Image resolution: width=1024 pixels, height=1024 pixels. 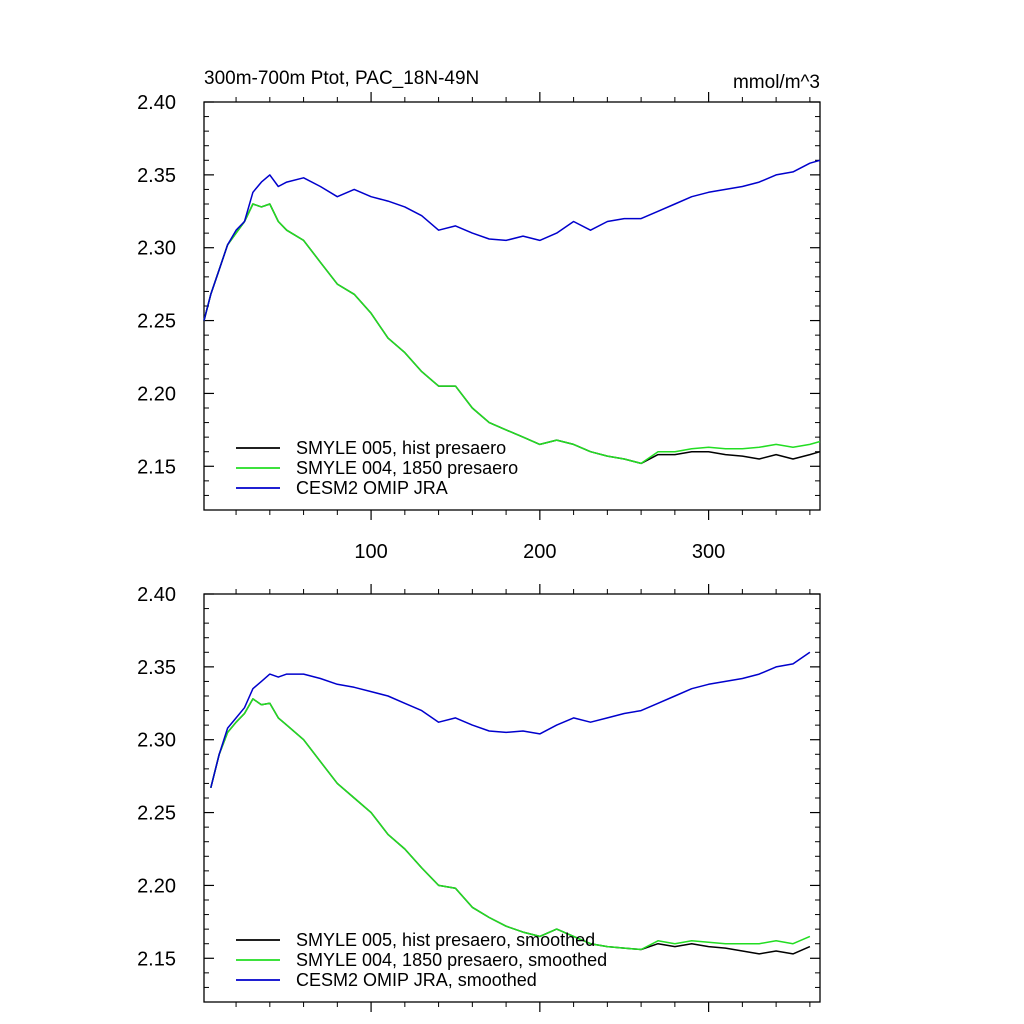 I want to click on x-tick-label: 200, so click(x=539, y=552).